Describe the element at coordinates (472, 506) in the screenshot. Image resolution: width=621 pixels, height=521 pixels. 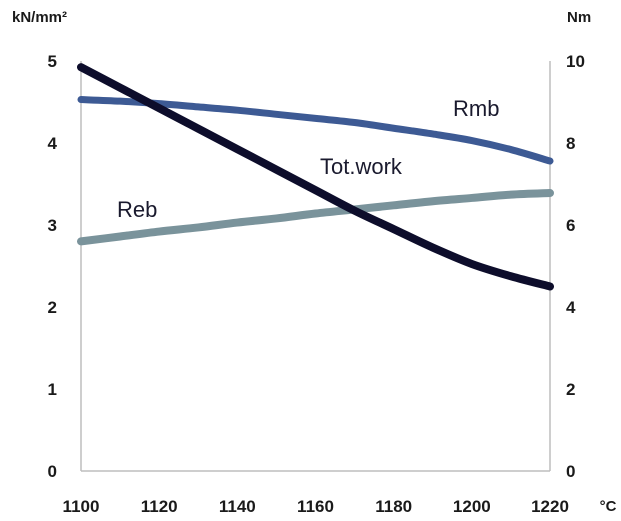
I see `x-tick-label: 1200` at that location.